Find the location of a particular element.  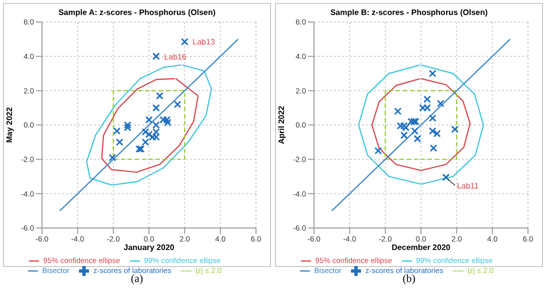

chart-title: Sample A: z-scores - Phosphorus (Olsen) is located at coordinates (137, 13).